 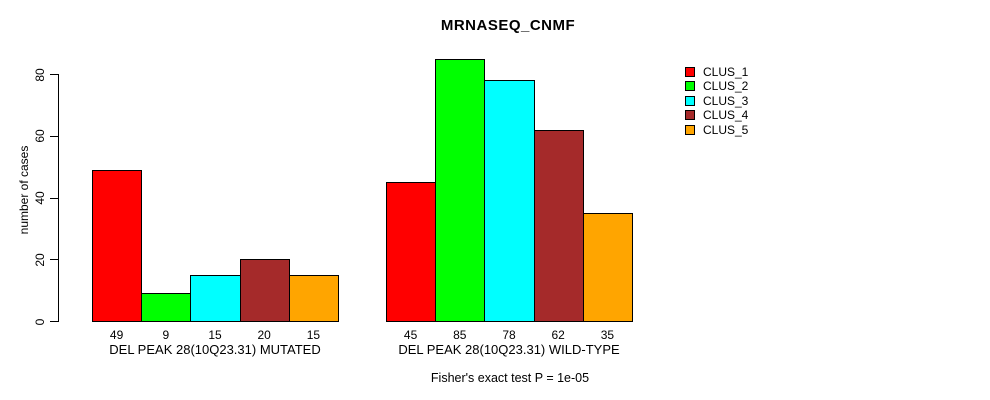 I want to click on bar-clus_2-group1, so click(x=166, y=307).